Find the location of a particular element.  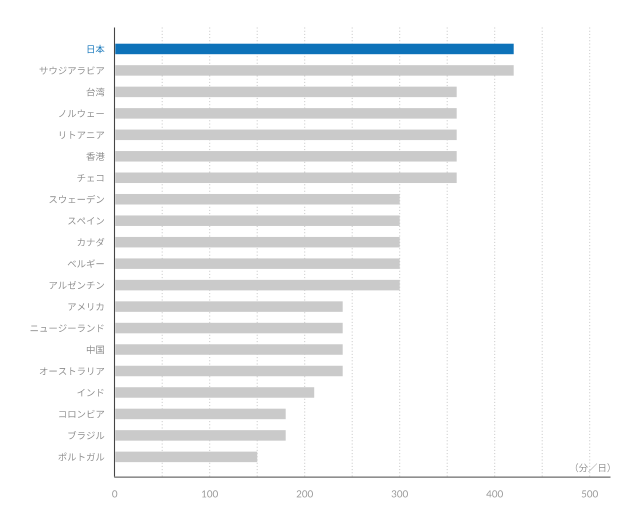

category-labels is located at coordinates (67, 252).